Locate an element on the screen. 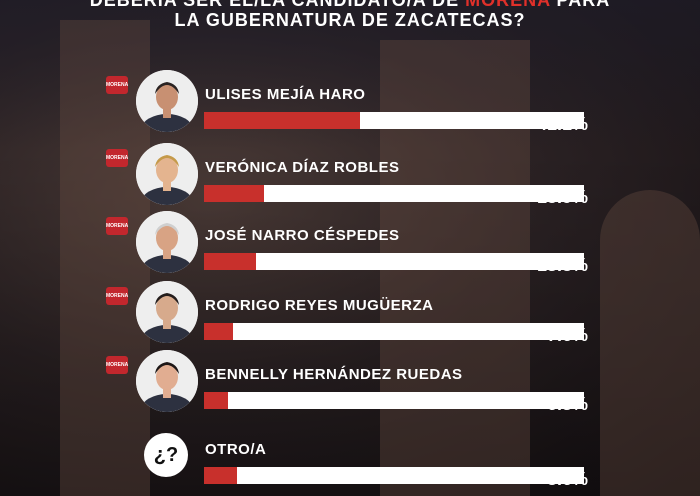  percentage-label: 13.8% is located at coordinates (562, 265).